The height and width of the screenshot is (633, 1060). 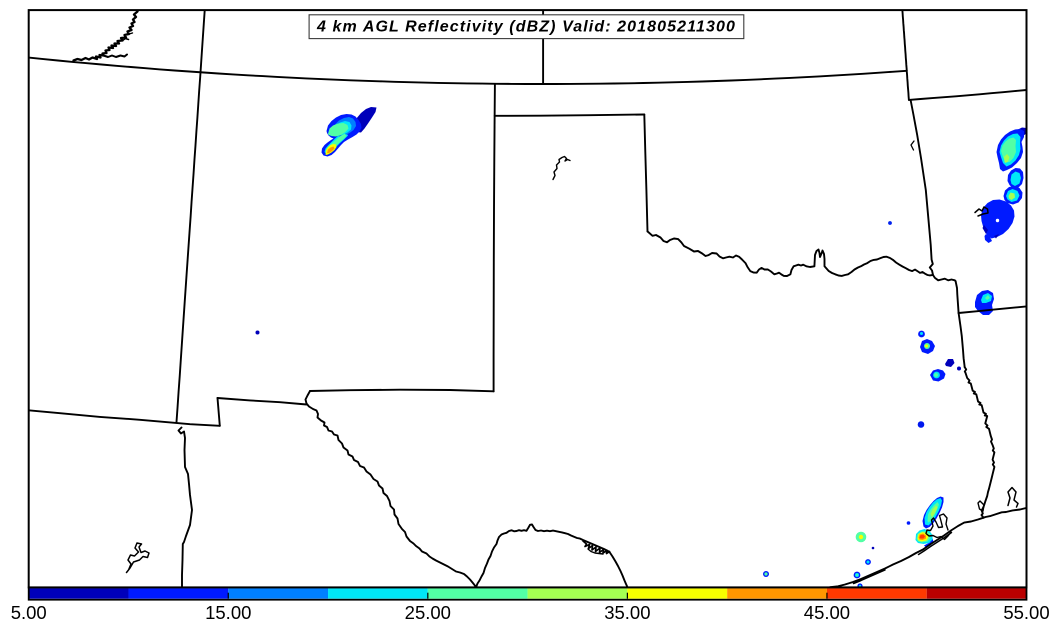 What do you see at coordinates (827, 612) in the screenshot?
I see `svg-text: 45.00` at bounding box center [827, 612].